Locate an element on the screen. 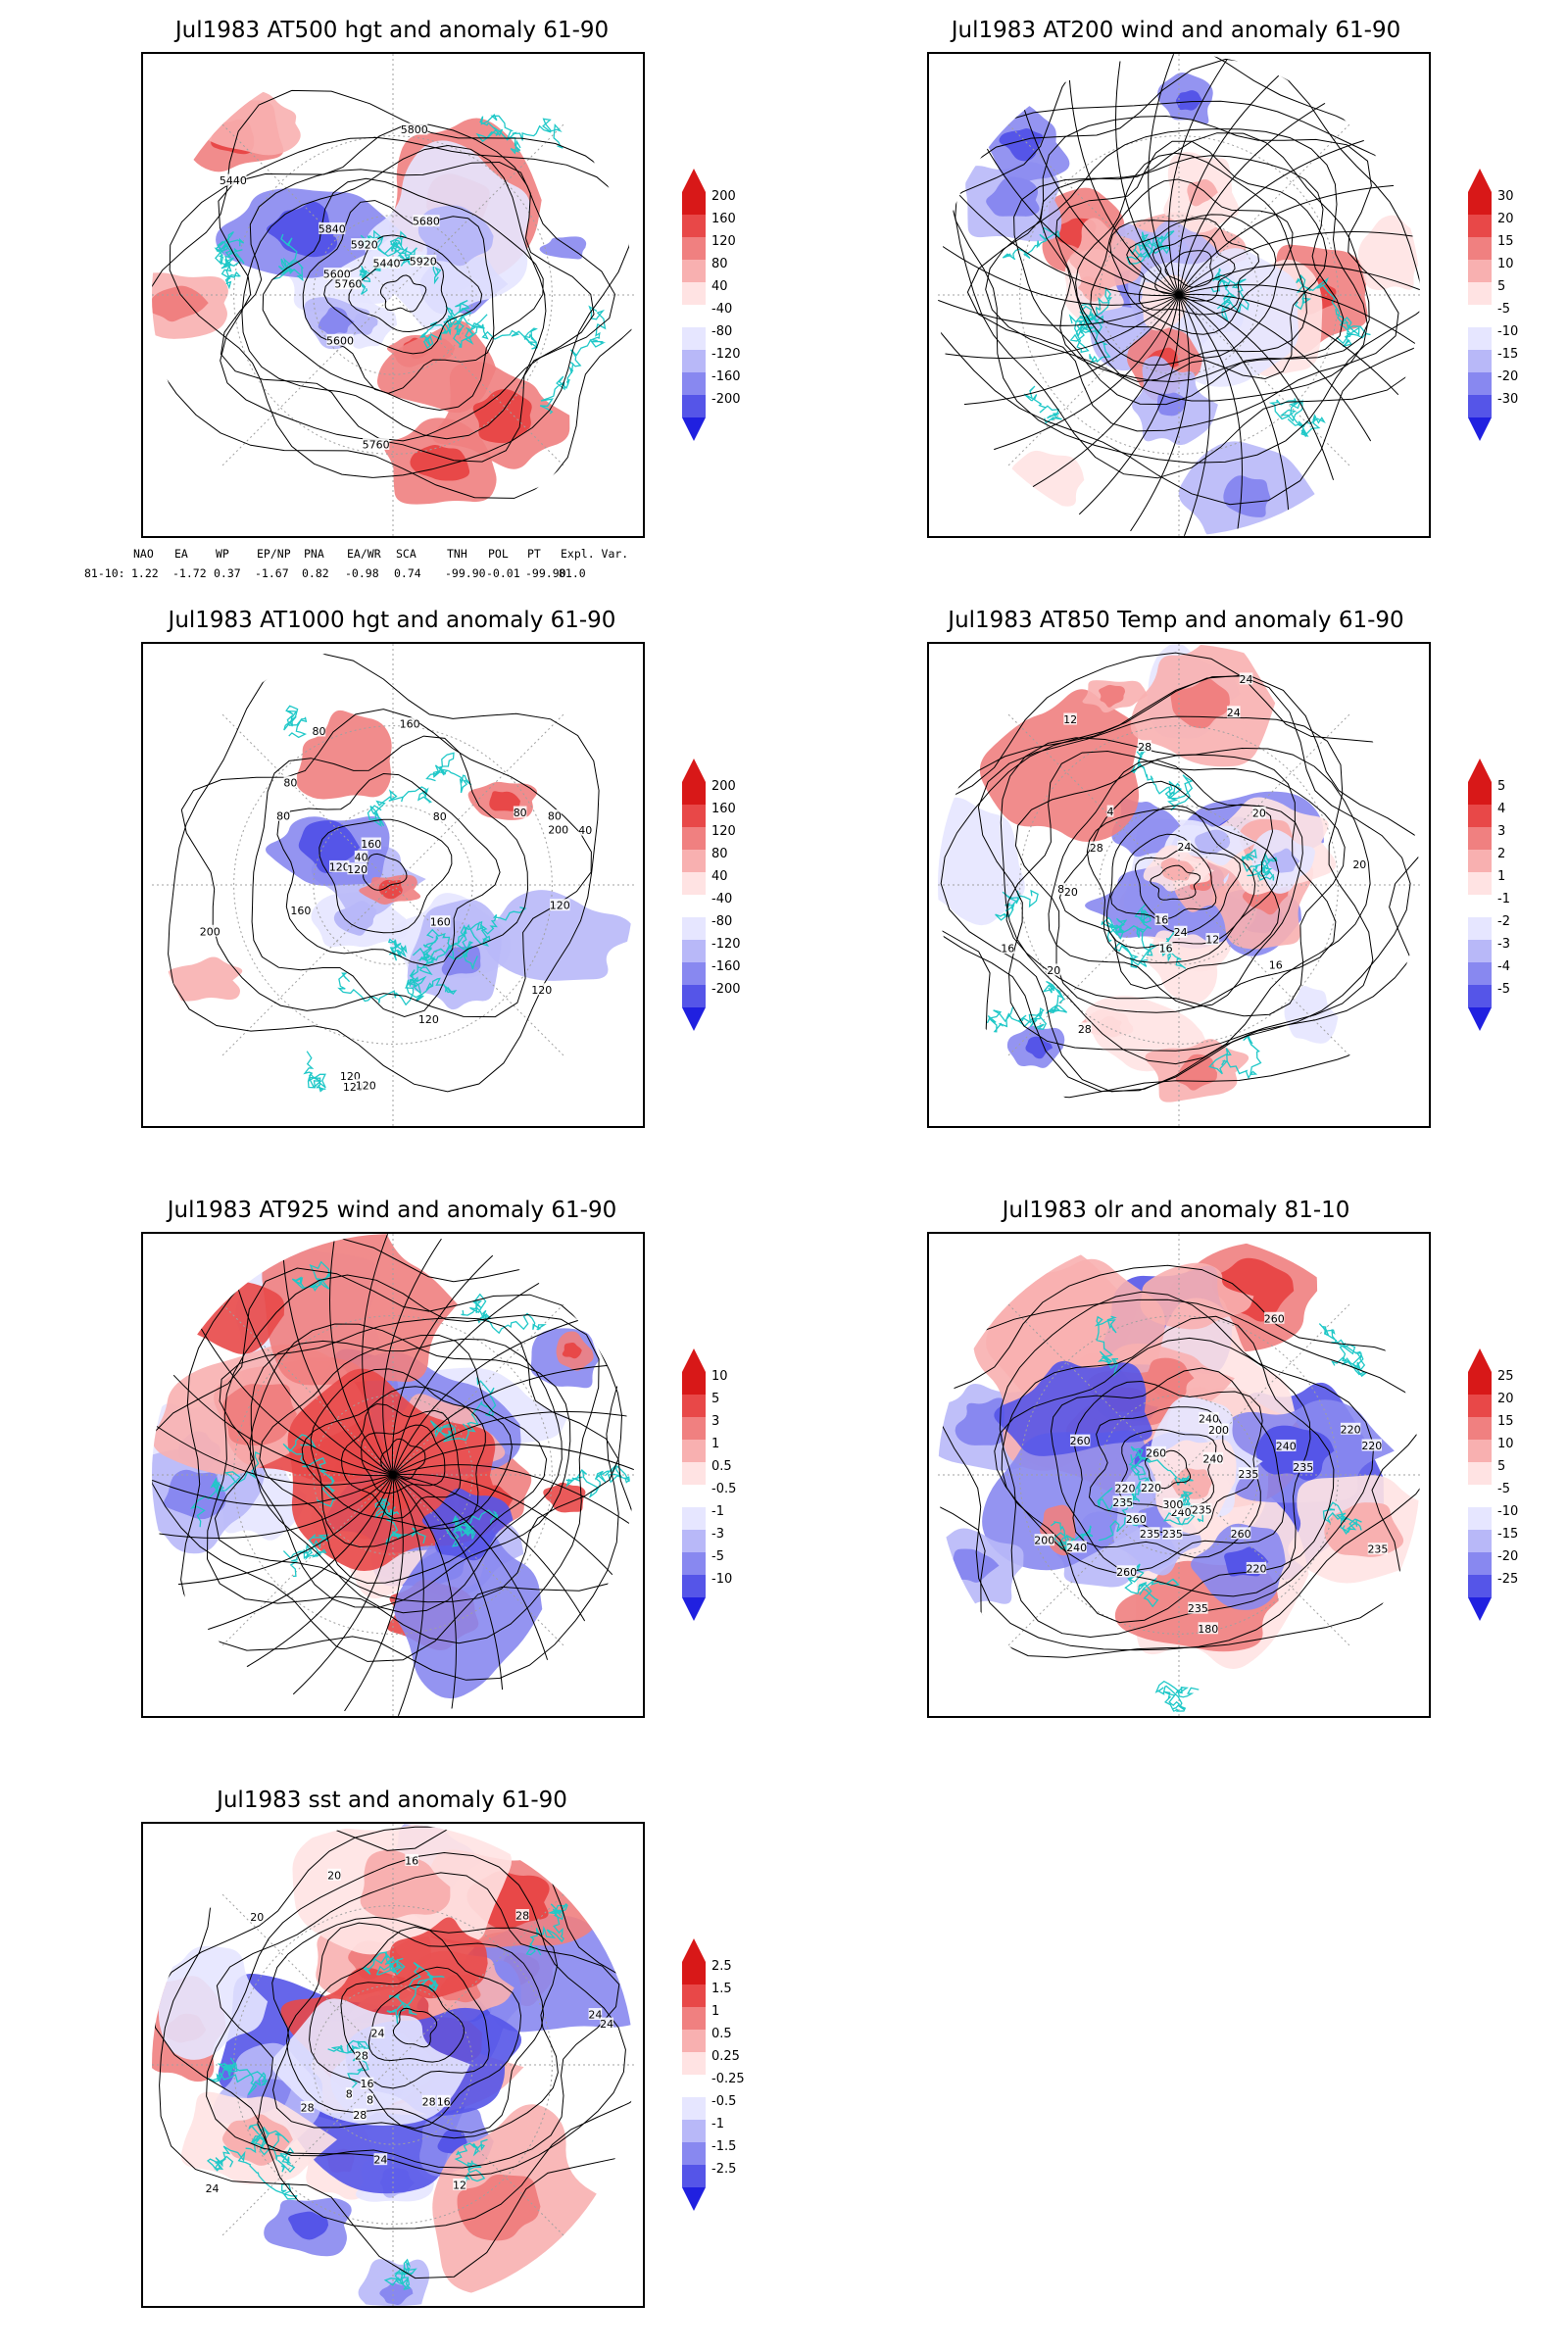  colorbar-label: 120 is located at coordinates (723, 831).